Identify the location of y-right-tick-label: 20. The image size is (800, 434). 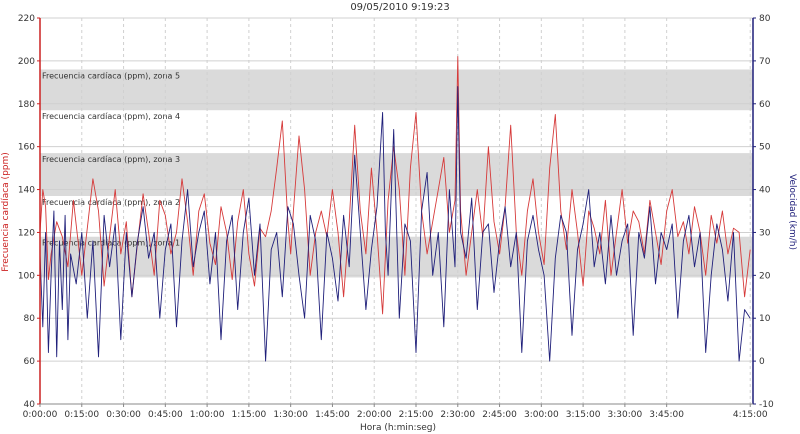
(765, 276).